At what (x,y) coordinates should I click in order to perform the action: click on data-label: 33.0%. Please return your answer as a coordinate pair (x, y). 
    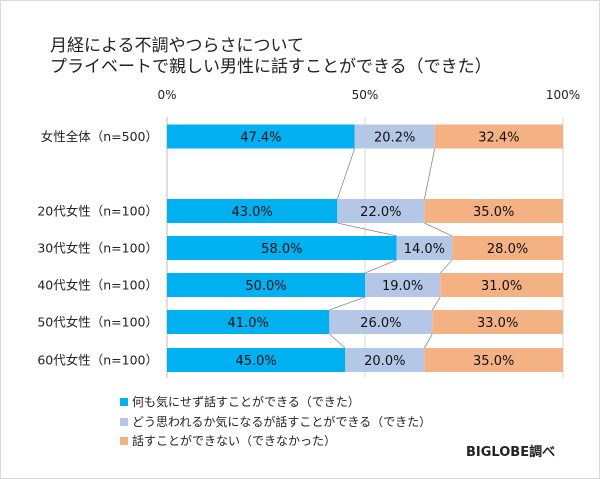
    Looking at the image, I should click on (497, 323).